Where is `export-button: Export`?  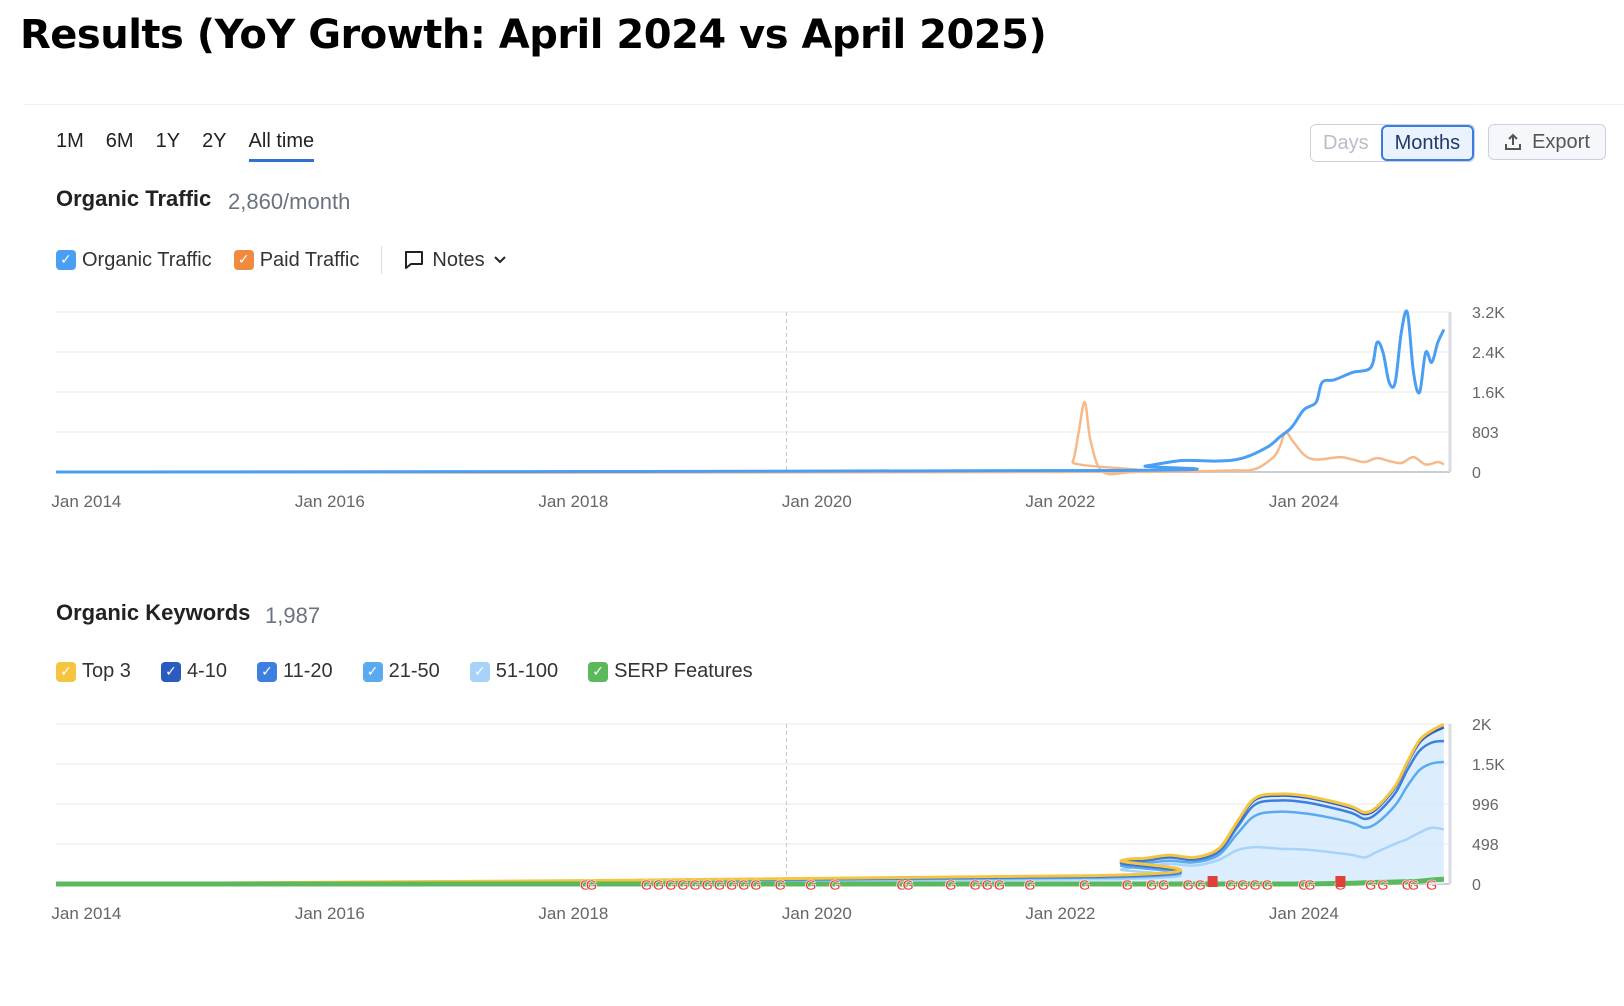
export-button: Export is located at coordinates (1547, 142).